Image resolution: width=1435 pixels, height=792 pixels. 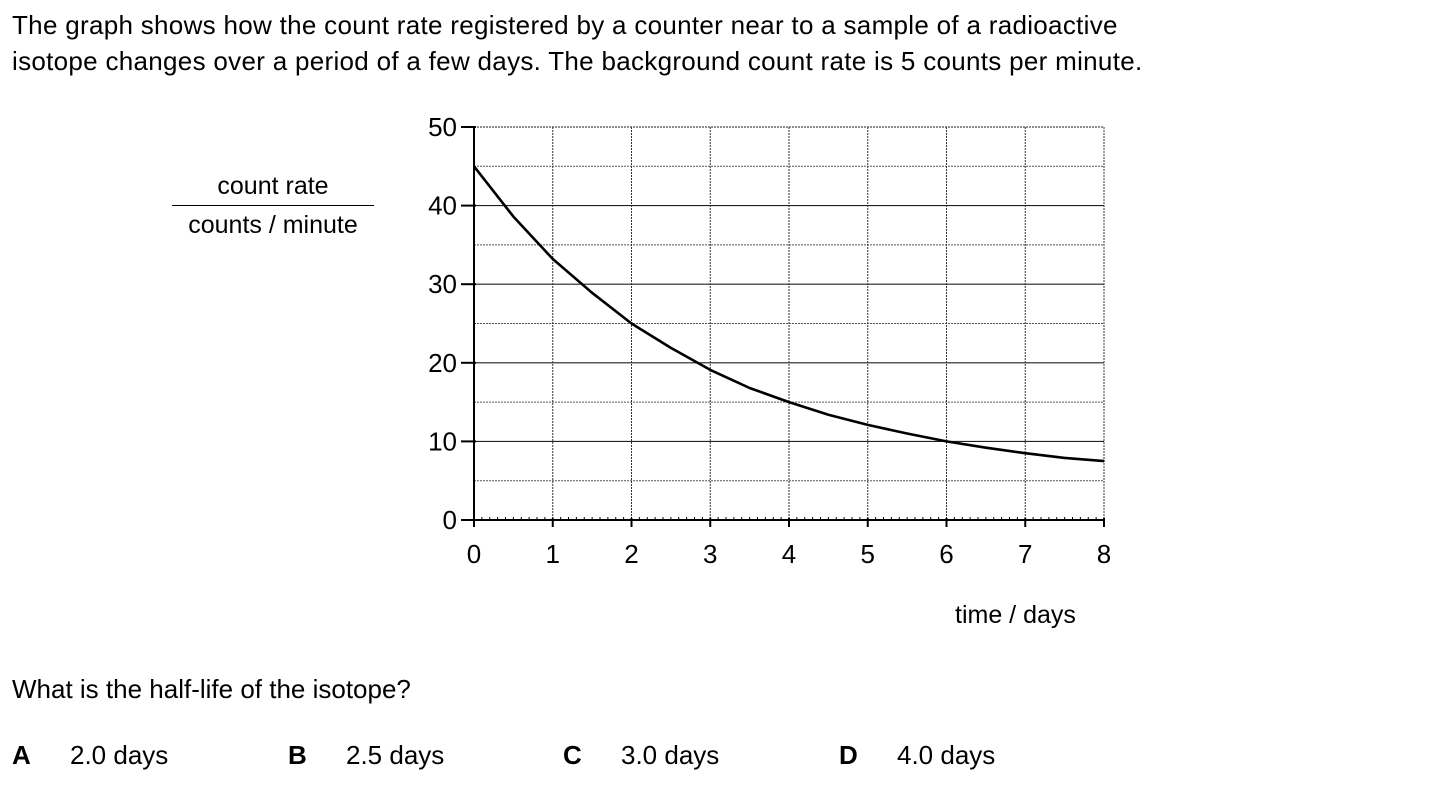 I want to click on y-axis-label: count rate counts / minute, so click(x=273, y=205).